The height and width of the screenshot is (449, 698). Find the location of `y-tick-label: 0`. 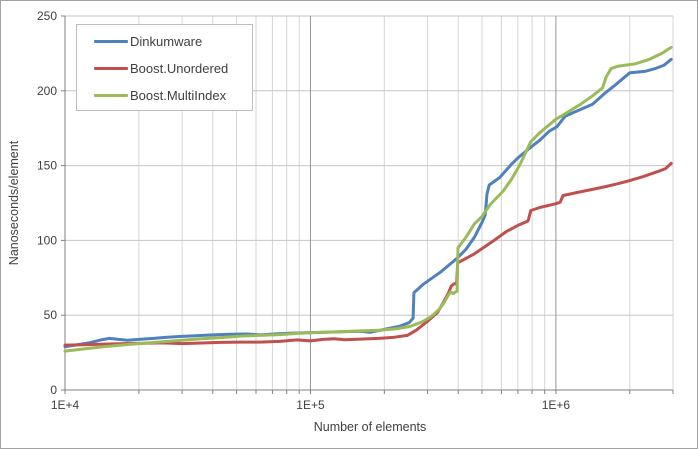

y-tick-label: 0 is located at coordinates (53, 390).